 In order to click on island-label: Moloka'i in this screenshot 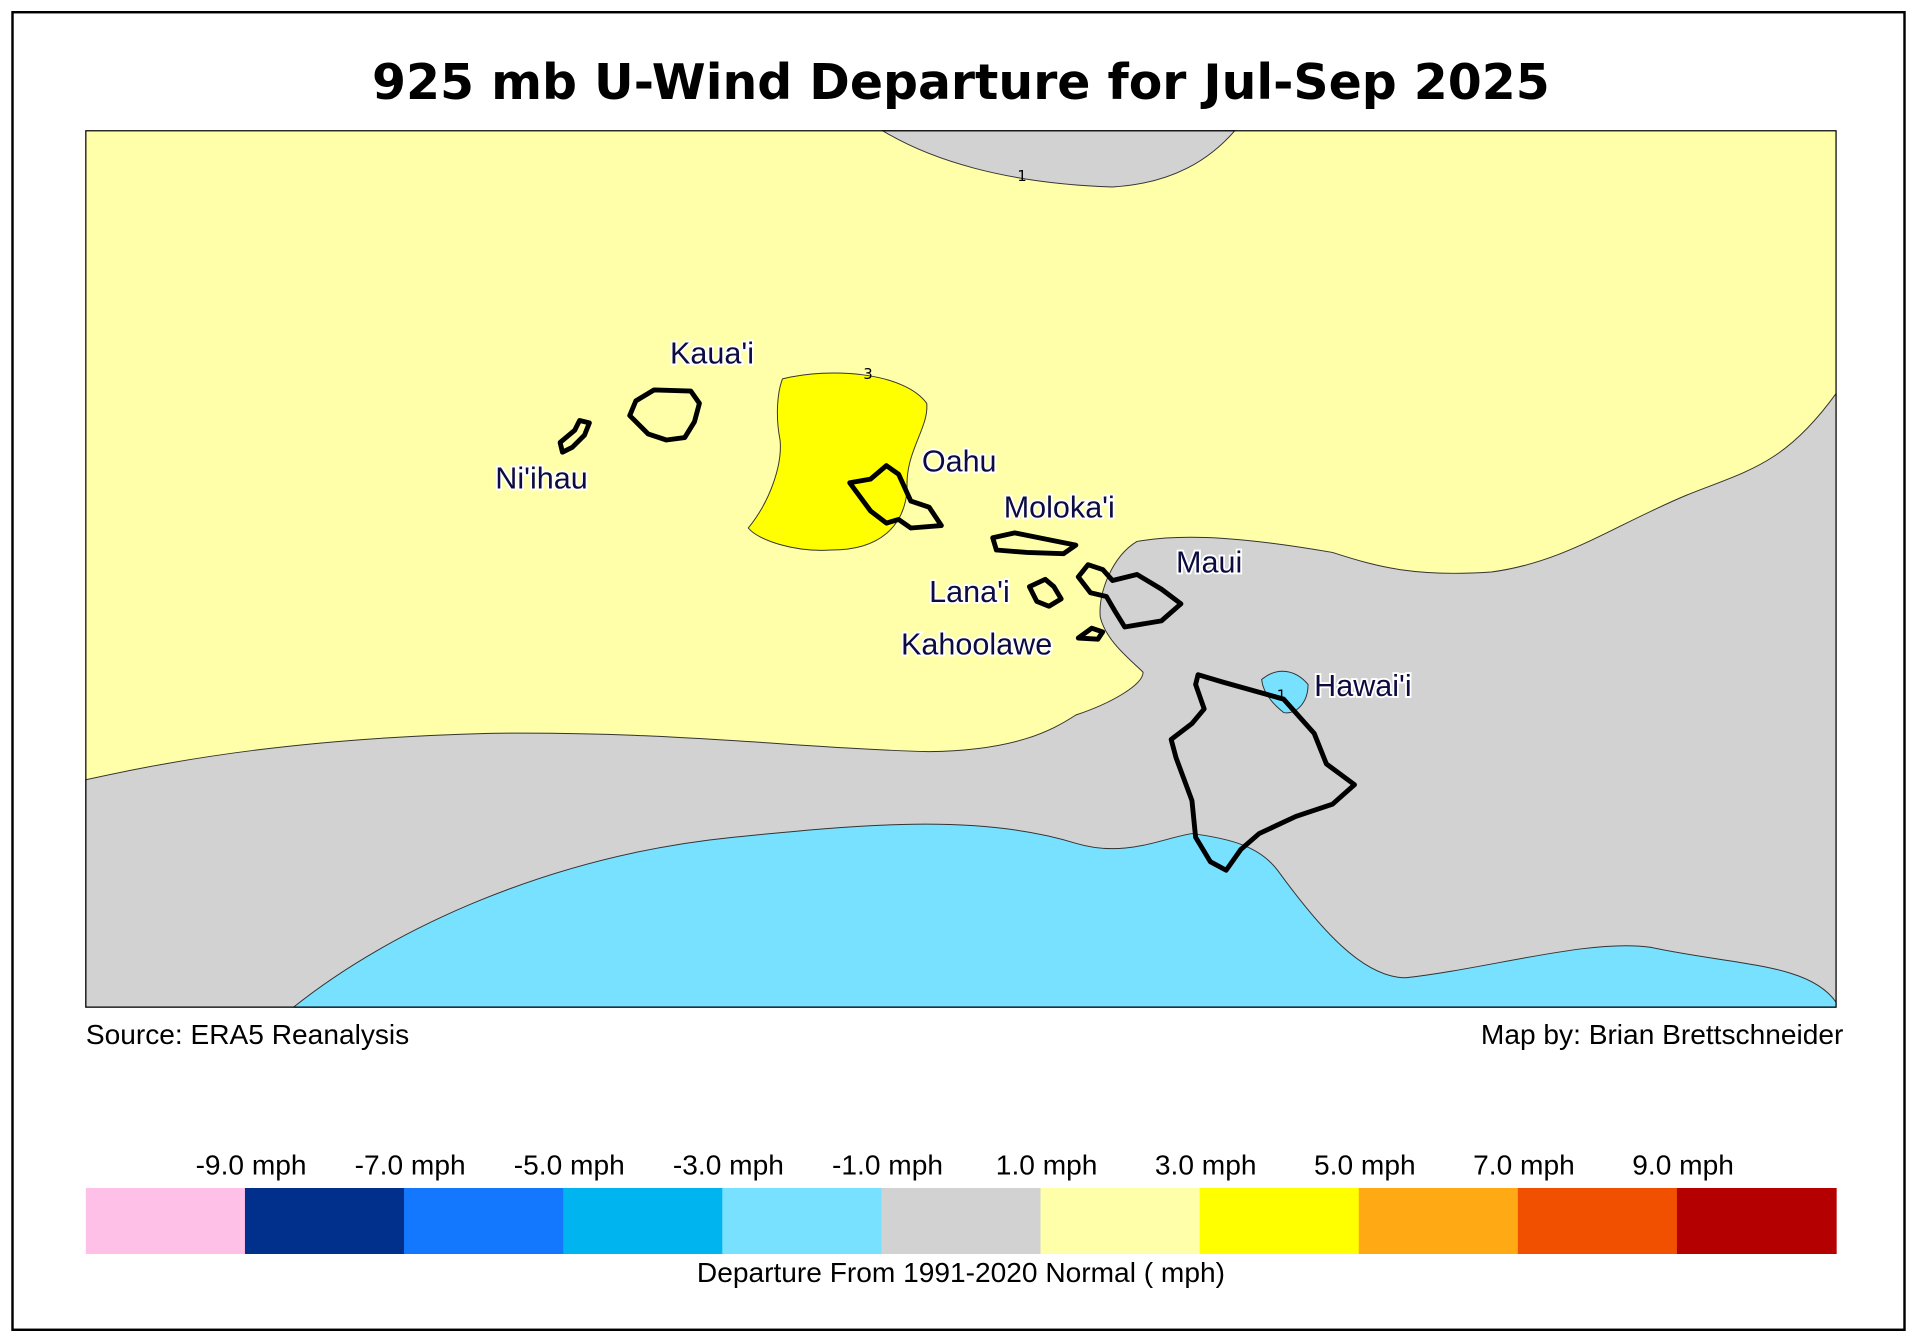, I will do `click(1059, 508)`.